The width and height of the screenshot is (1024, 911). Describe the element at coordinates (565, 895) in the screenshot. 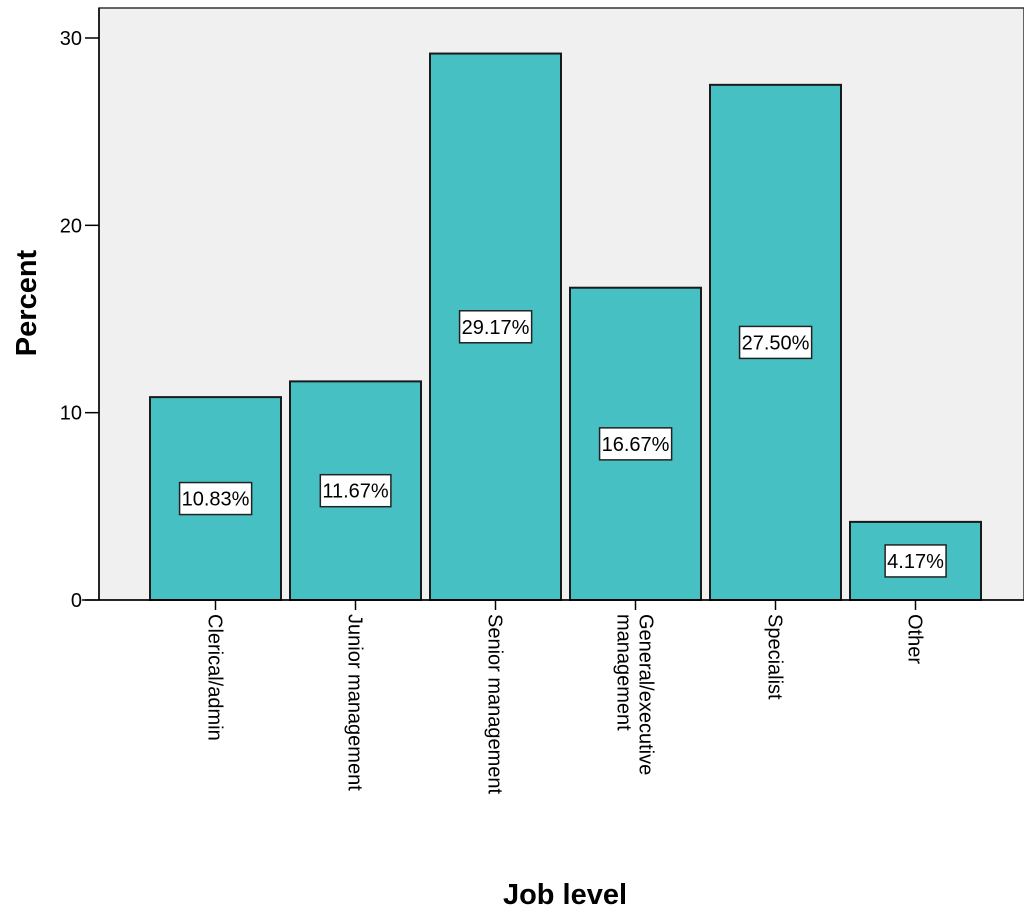

I see `x-axis-title: Job level` at that location.